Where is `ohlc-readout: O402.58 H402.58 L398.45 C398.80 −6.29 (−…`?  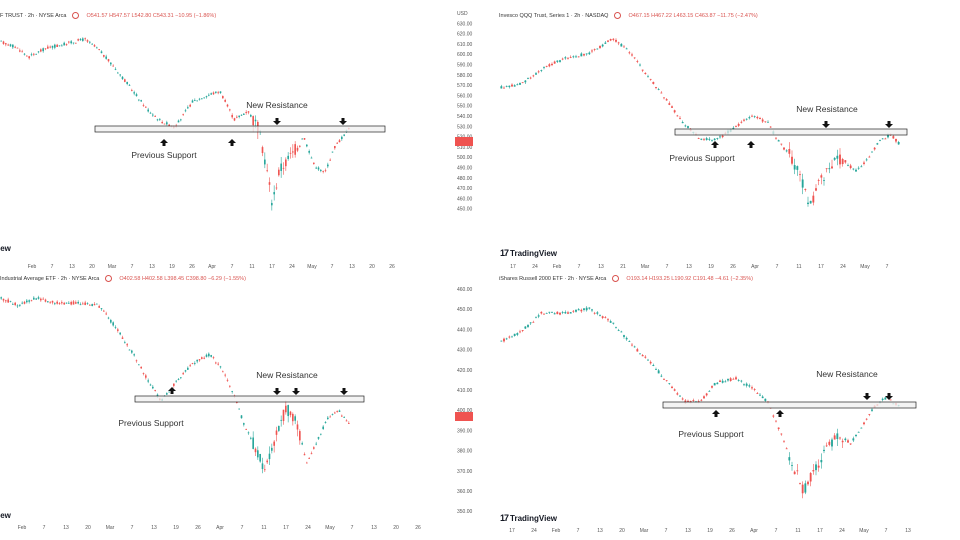 ohlc-readout: O402.58 H402.58 L398.45 C398.80 −6.29 (−… is located at coordinates (182, 278).